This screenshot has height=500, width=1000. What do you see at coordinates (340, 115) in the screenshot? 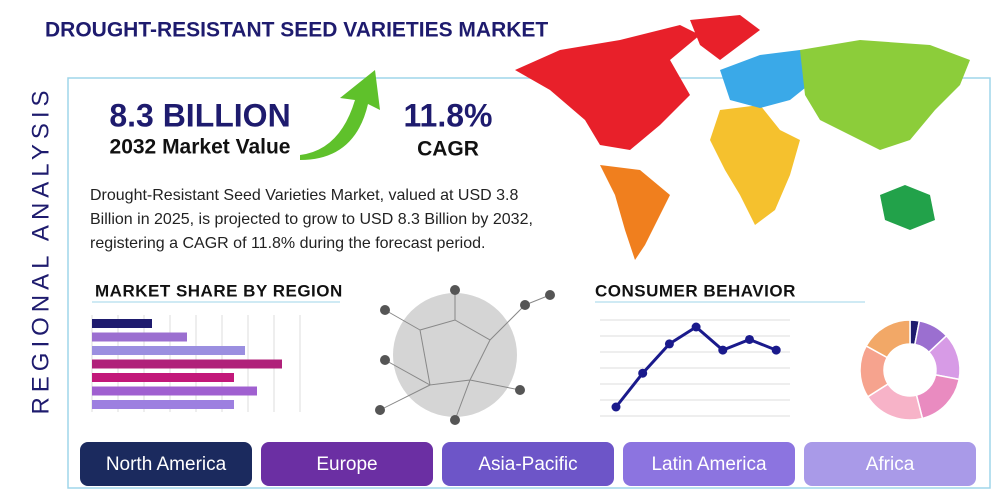
I see `growth-arrow` at bounding box center [340, 115].